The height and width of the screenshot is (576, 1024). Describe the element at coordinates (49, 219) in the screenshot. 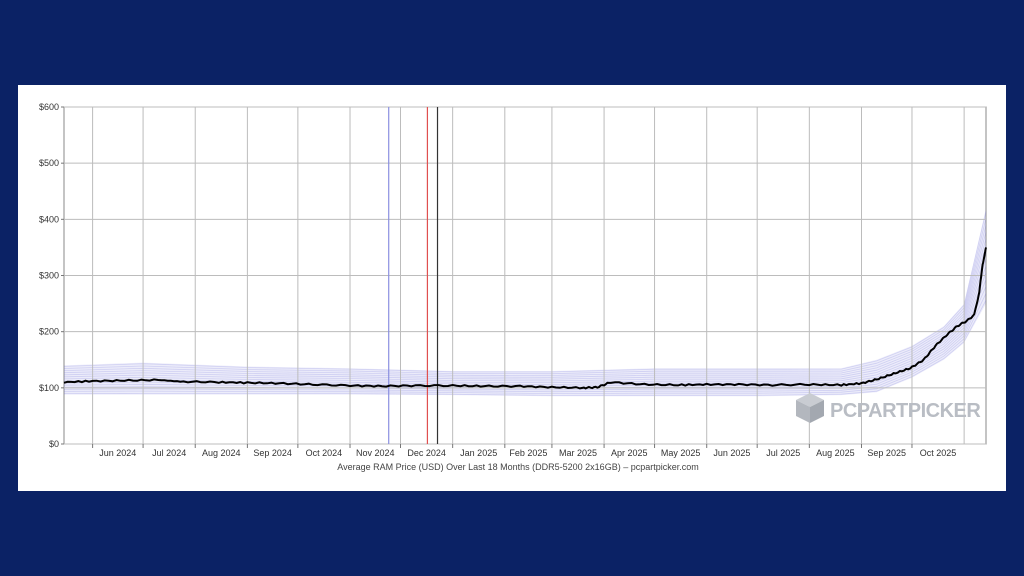

I see `y-tick-label: $400` at that location.